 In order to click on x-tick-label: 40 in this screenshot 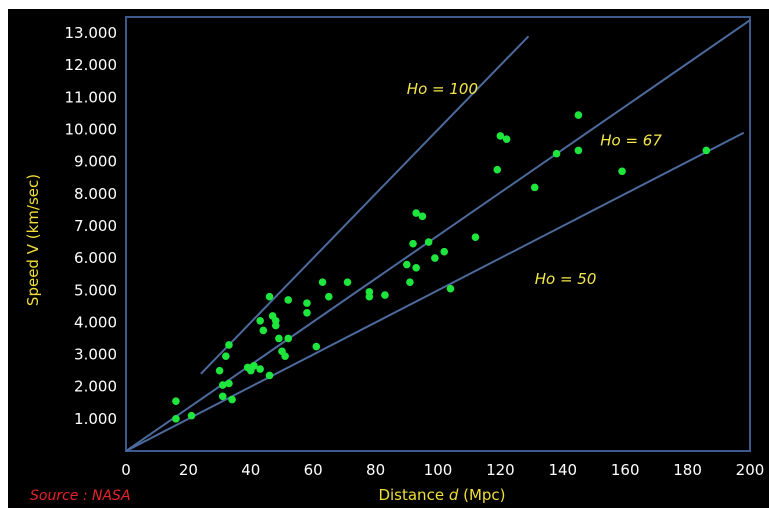, I will do `click(250, 470)`.